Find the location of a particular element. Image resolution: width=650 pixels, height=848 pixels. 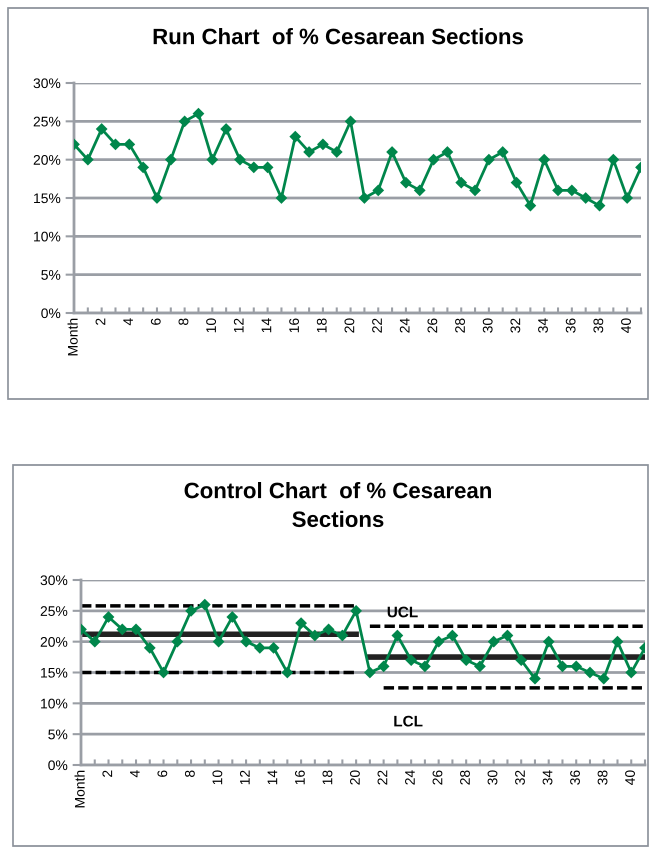

x-tick-label: 12 is located at coordinates (245, 777).